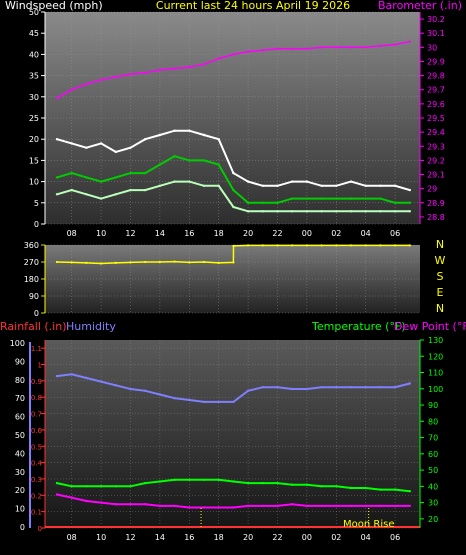 Image resolution: width=466 pixels, height=555 pixels. What do you see at coordinates (440, 308) in the screenshot?
I see `compass-label: N` at bounding box center [440, 308].